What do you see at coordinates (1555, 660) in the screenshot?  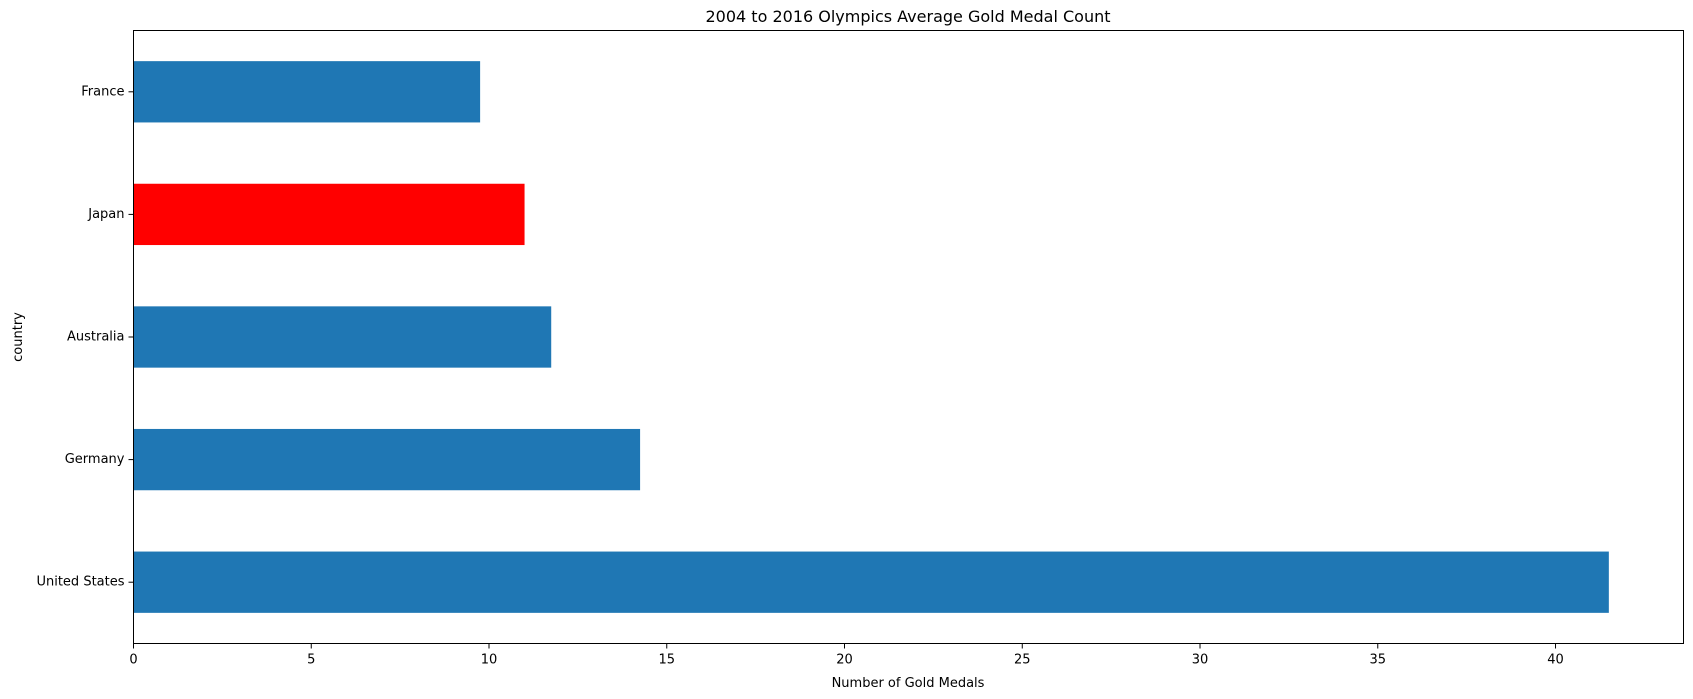 I see `x-tick-label-40: 40` at bounding box center [1555, 660].